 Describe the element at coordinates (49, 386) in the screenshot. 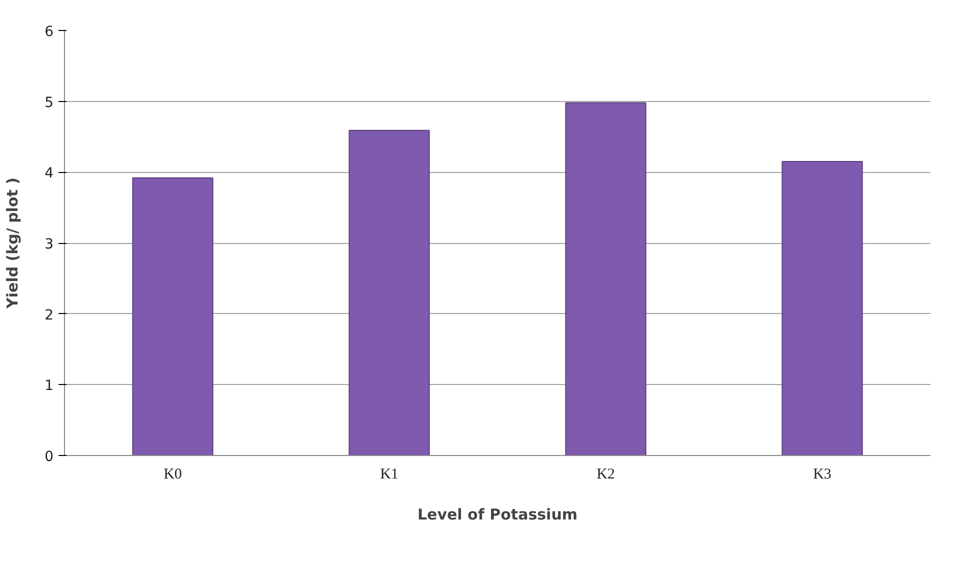

I see `y-tick-label: 1` at that location.